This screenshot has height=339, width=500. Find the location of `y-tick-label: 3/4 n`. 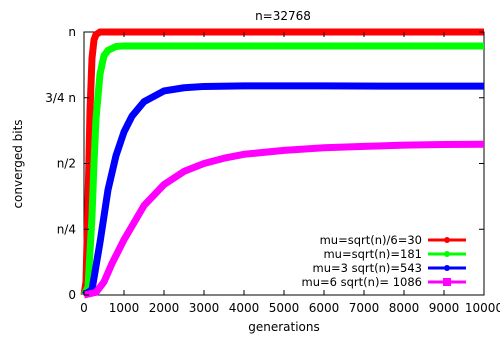

y-tick-label: 3/4 n is located at coordinates (60, 98).